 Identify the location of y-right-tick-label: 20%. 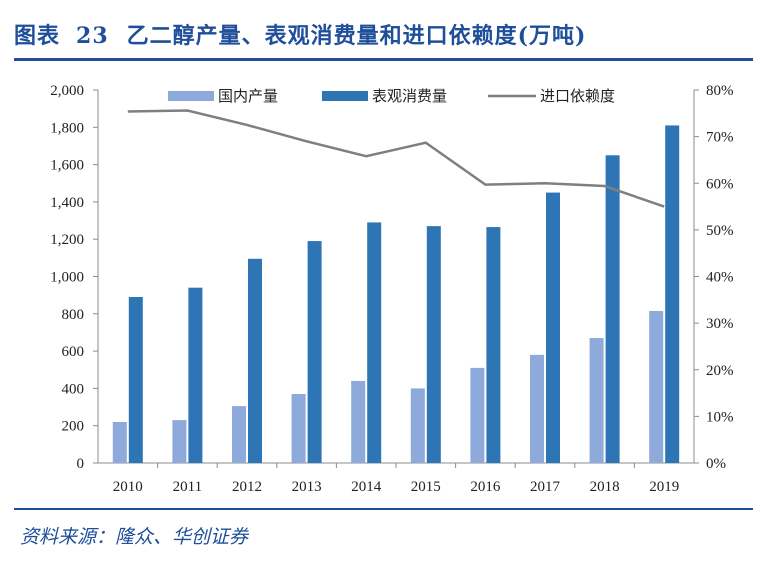
(720, 371).